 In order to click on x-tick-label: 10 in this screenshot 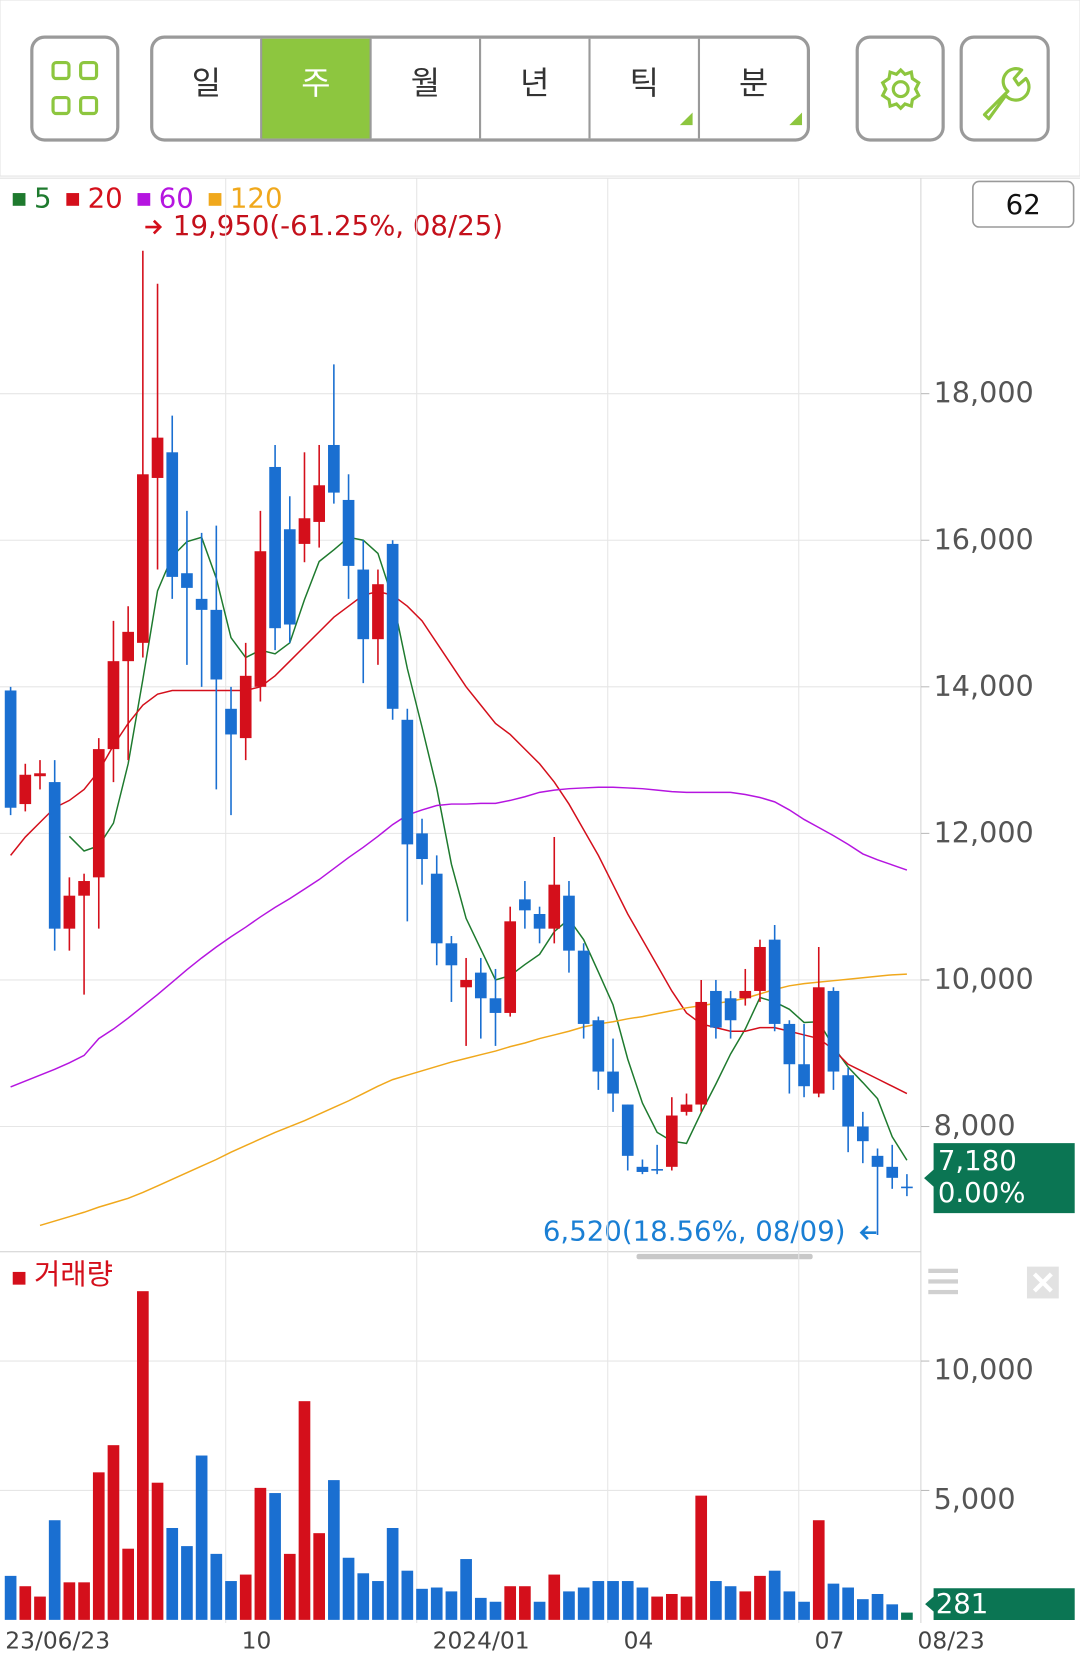, I will do `click(257, 1641)`.